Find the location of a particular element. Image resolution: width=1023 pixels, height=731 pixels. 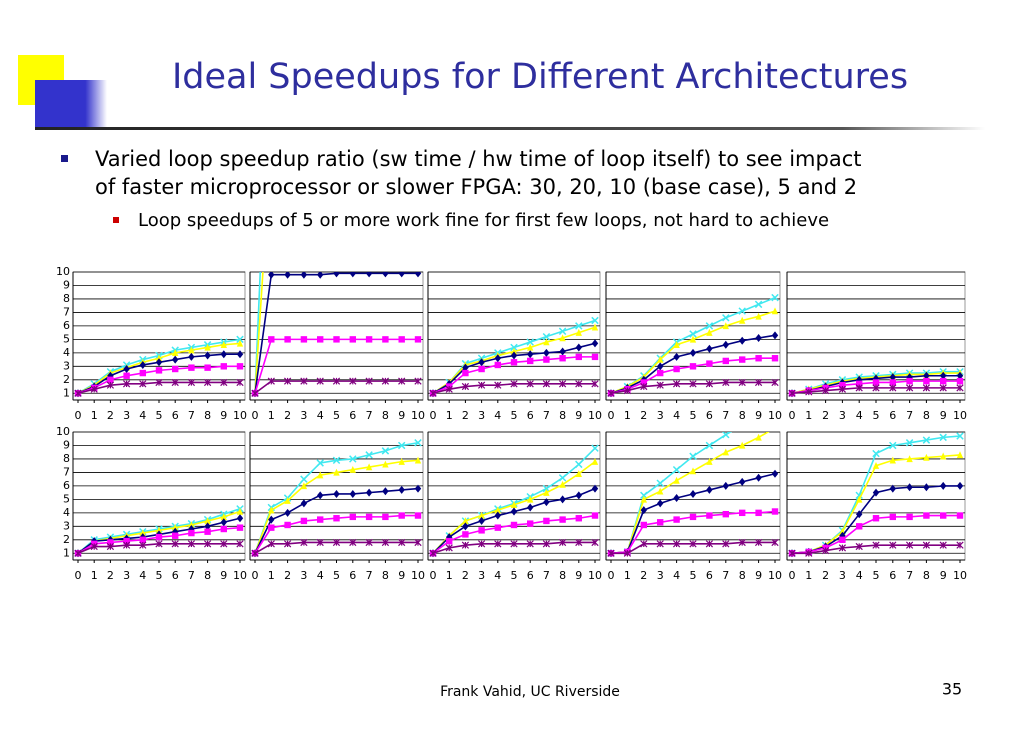

x-tick-label: 10 is located at coordinates (240, 575).